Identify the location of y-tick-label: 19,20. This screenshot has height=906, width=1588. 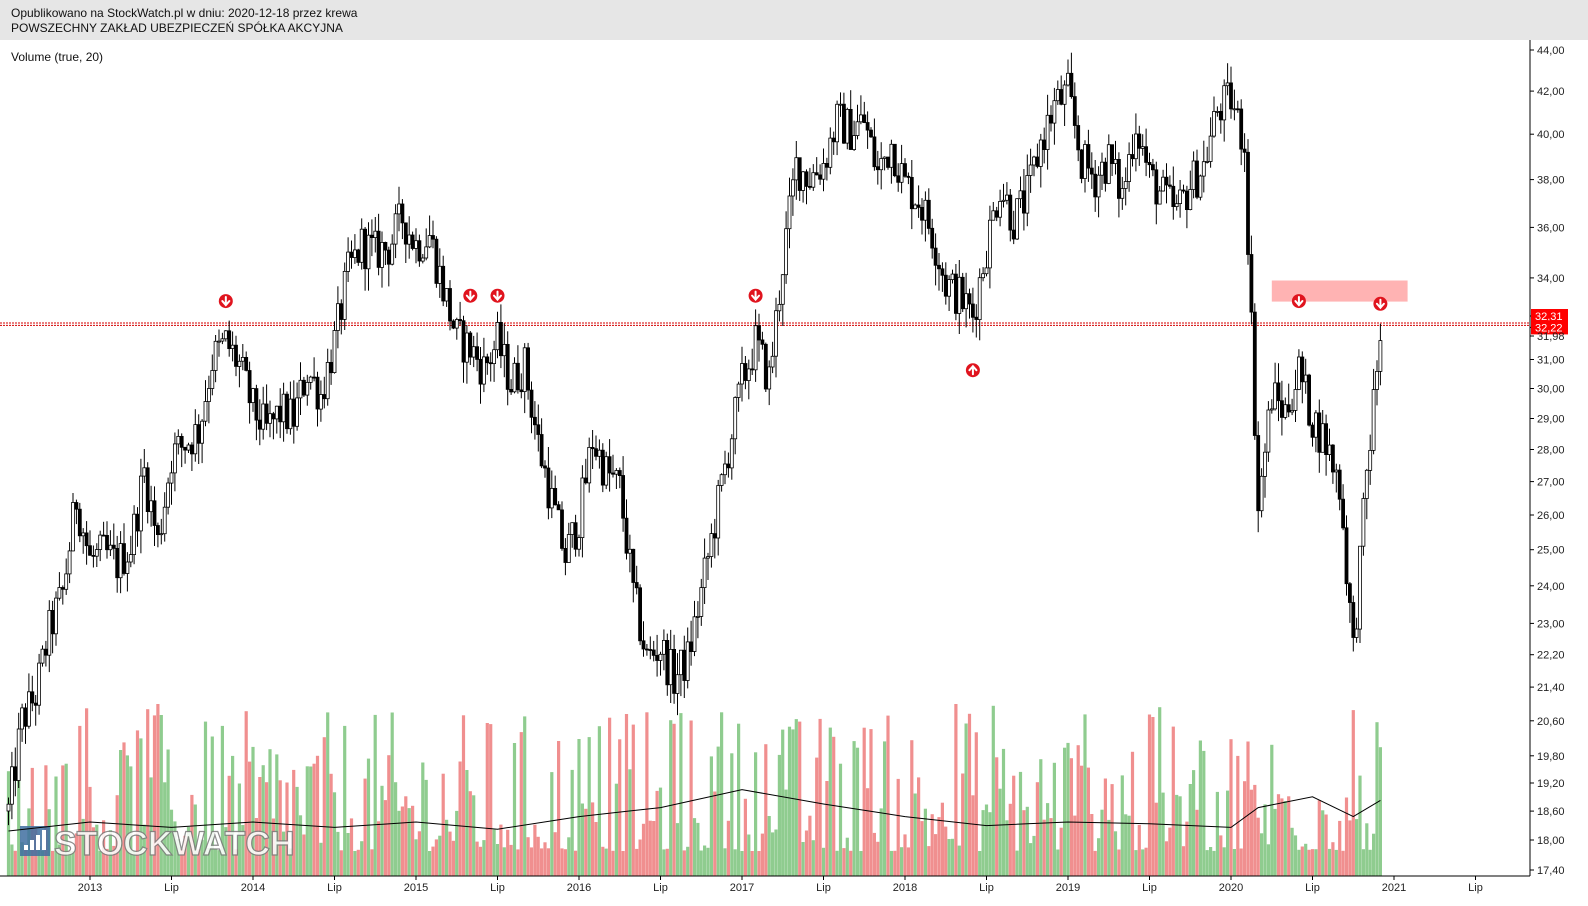
(1551, 784).